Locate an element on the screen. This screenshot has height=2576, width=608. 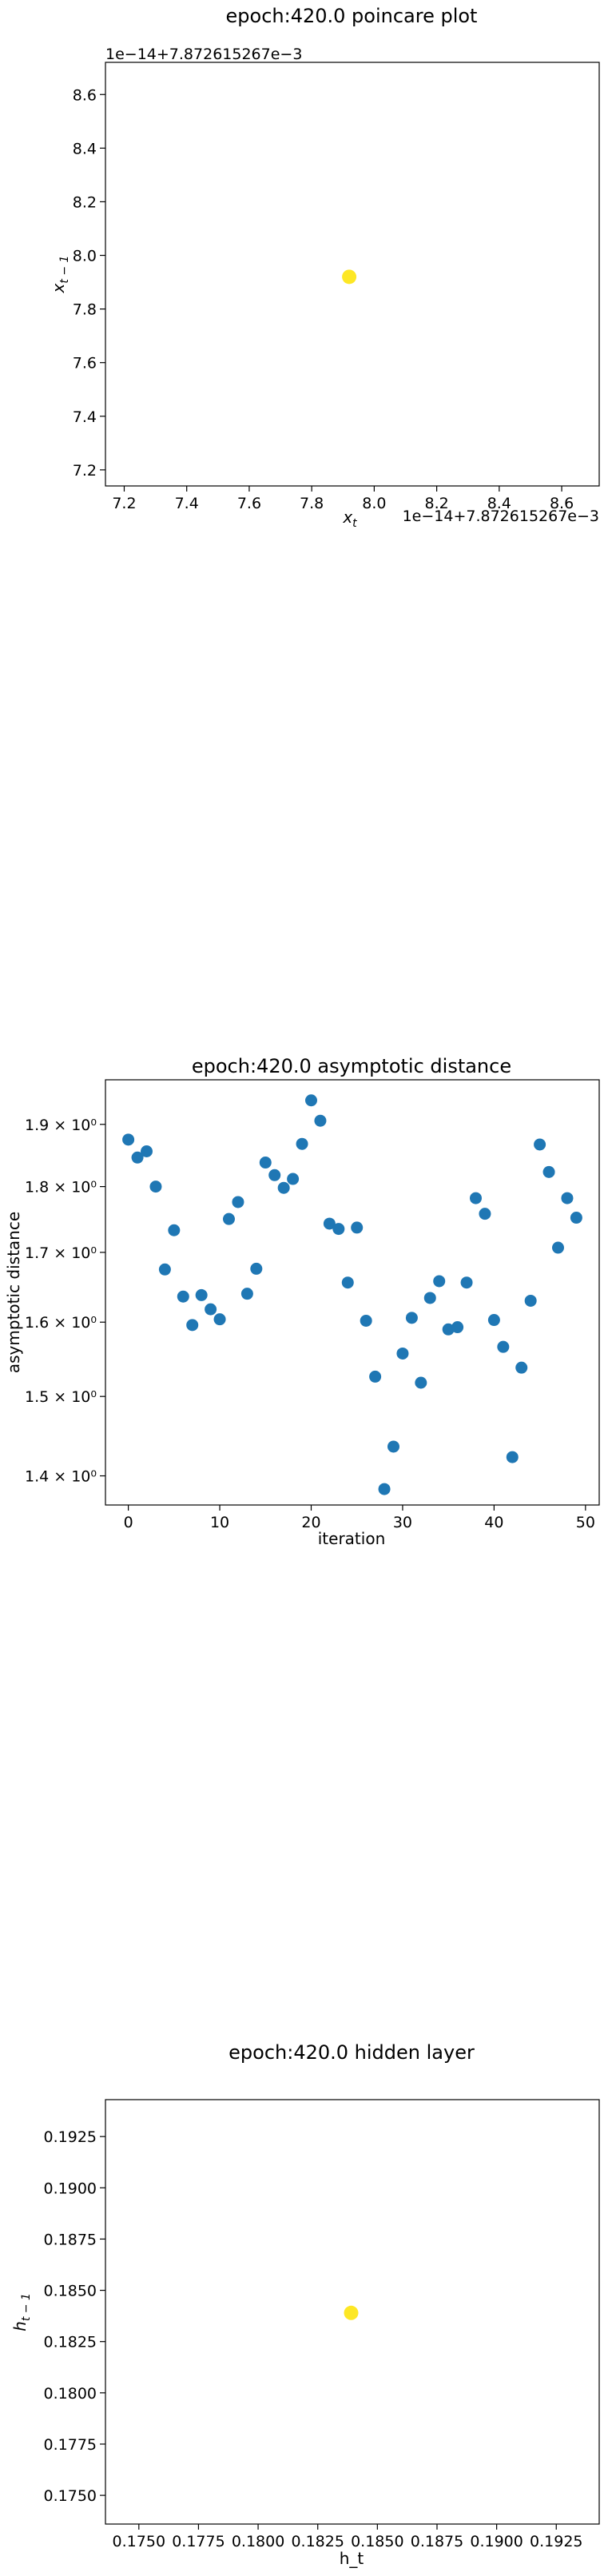
hidden-data-point is located at coordinates (351, 2312).